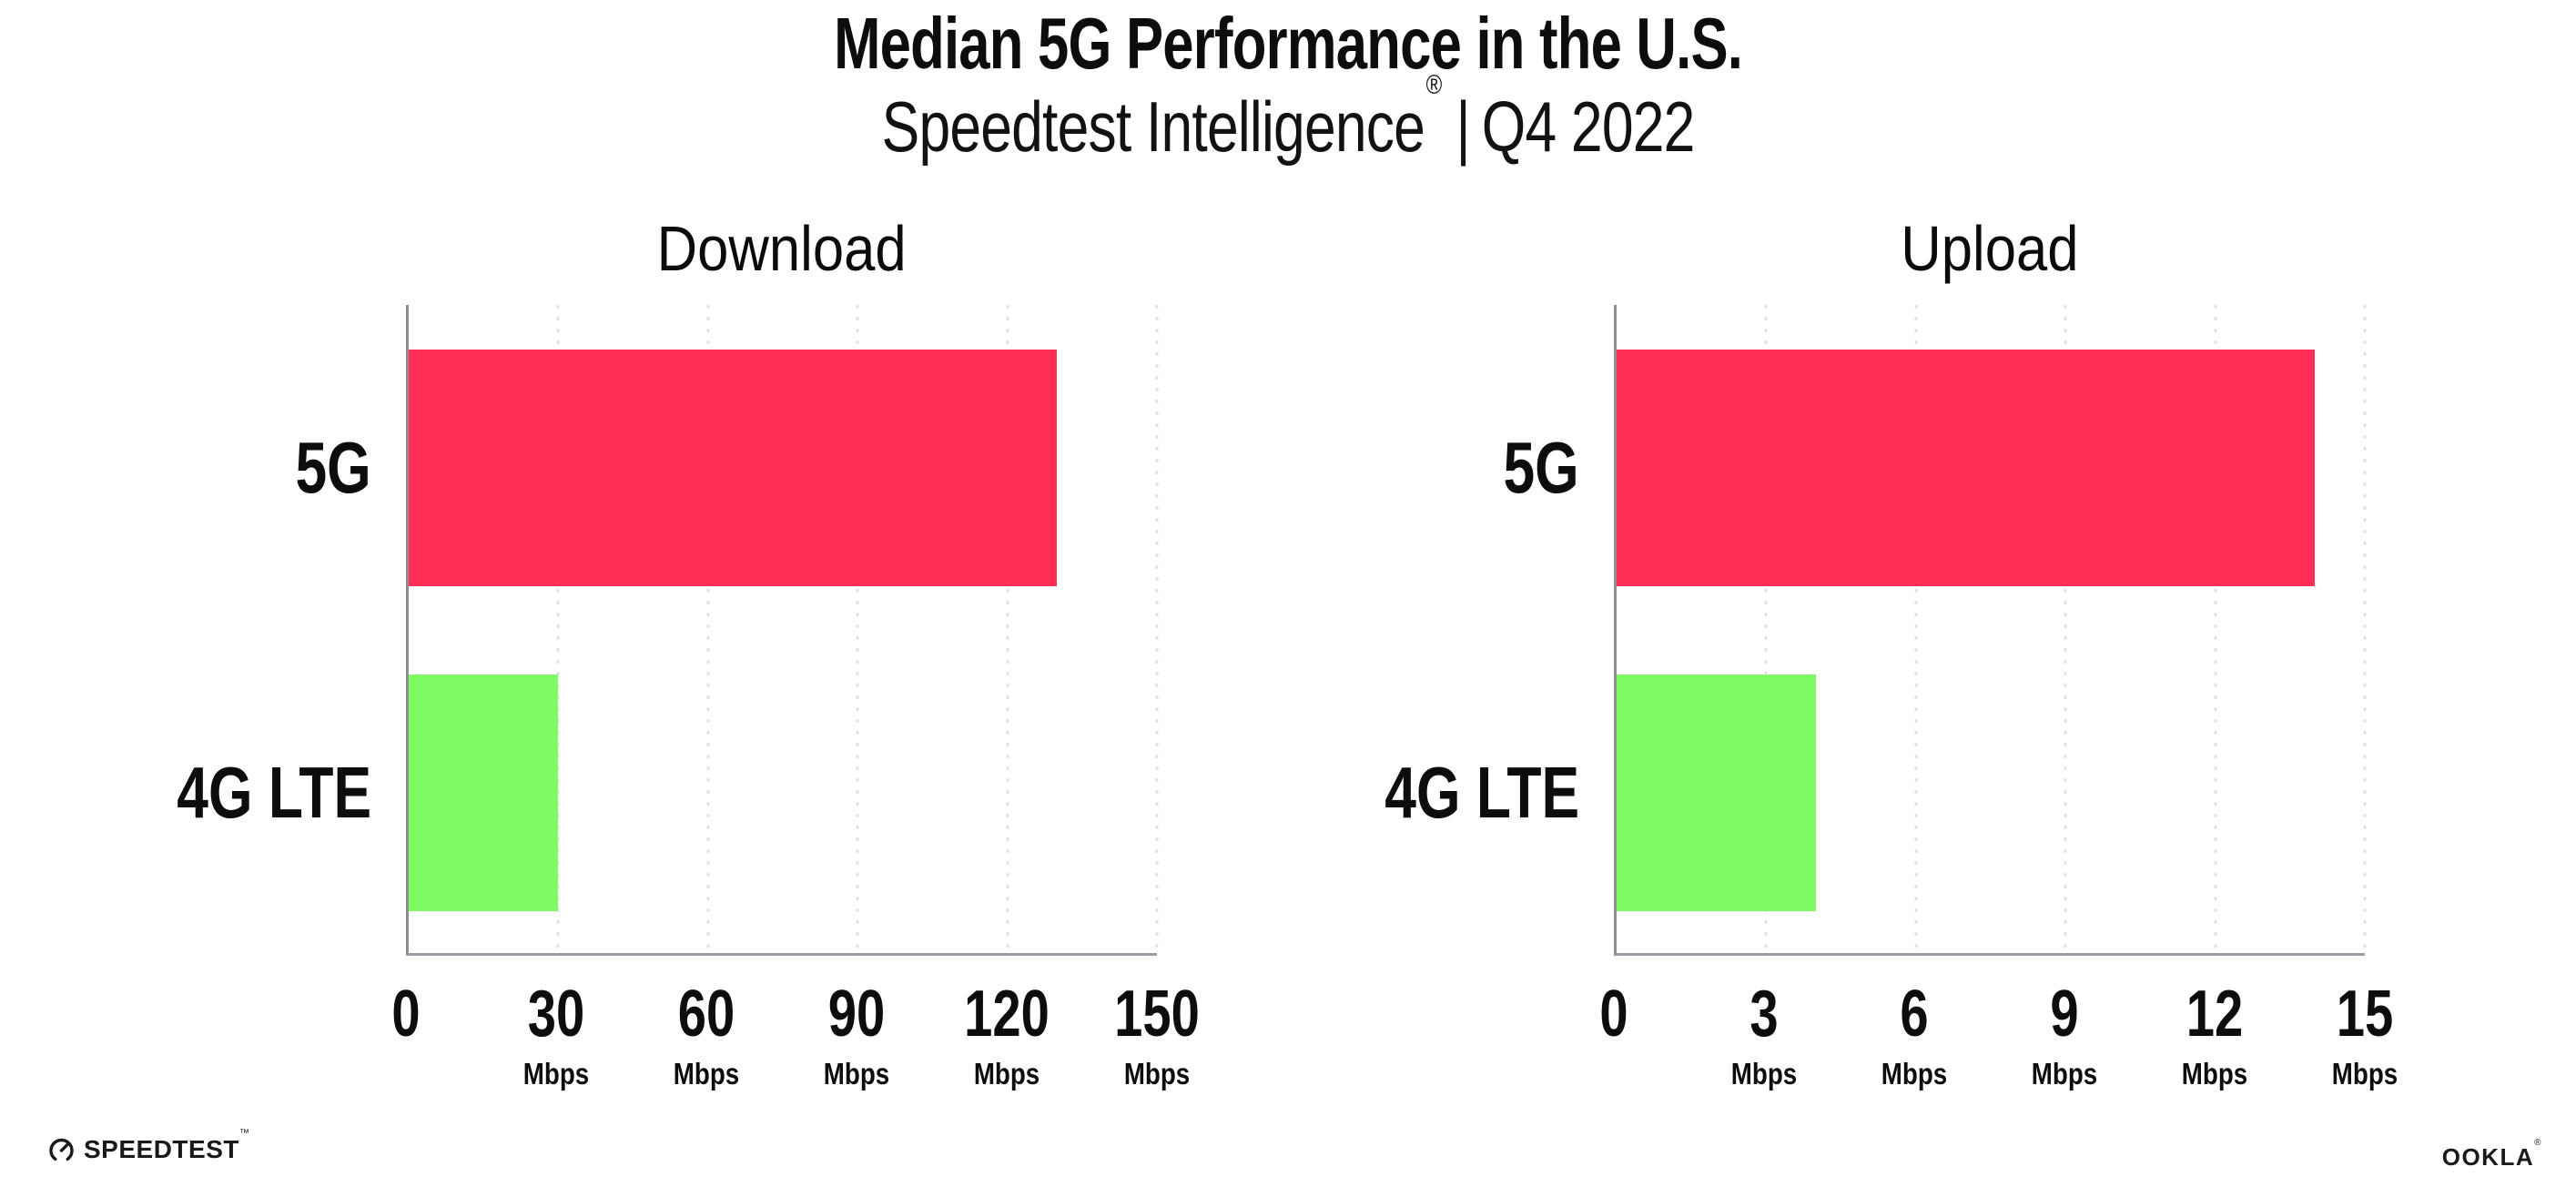  What do you see at coordinates (406, 1014) in the screenshot?
I see `xtick-download-0: 0` at bounding box center [406, 1014].